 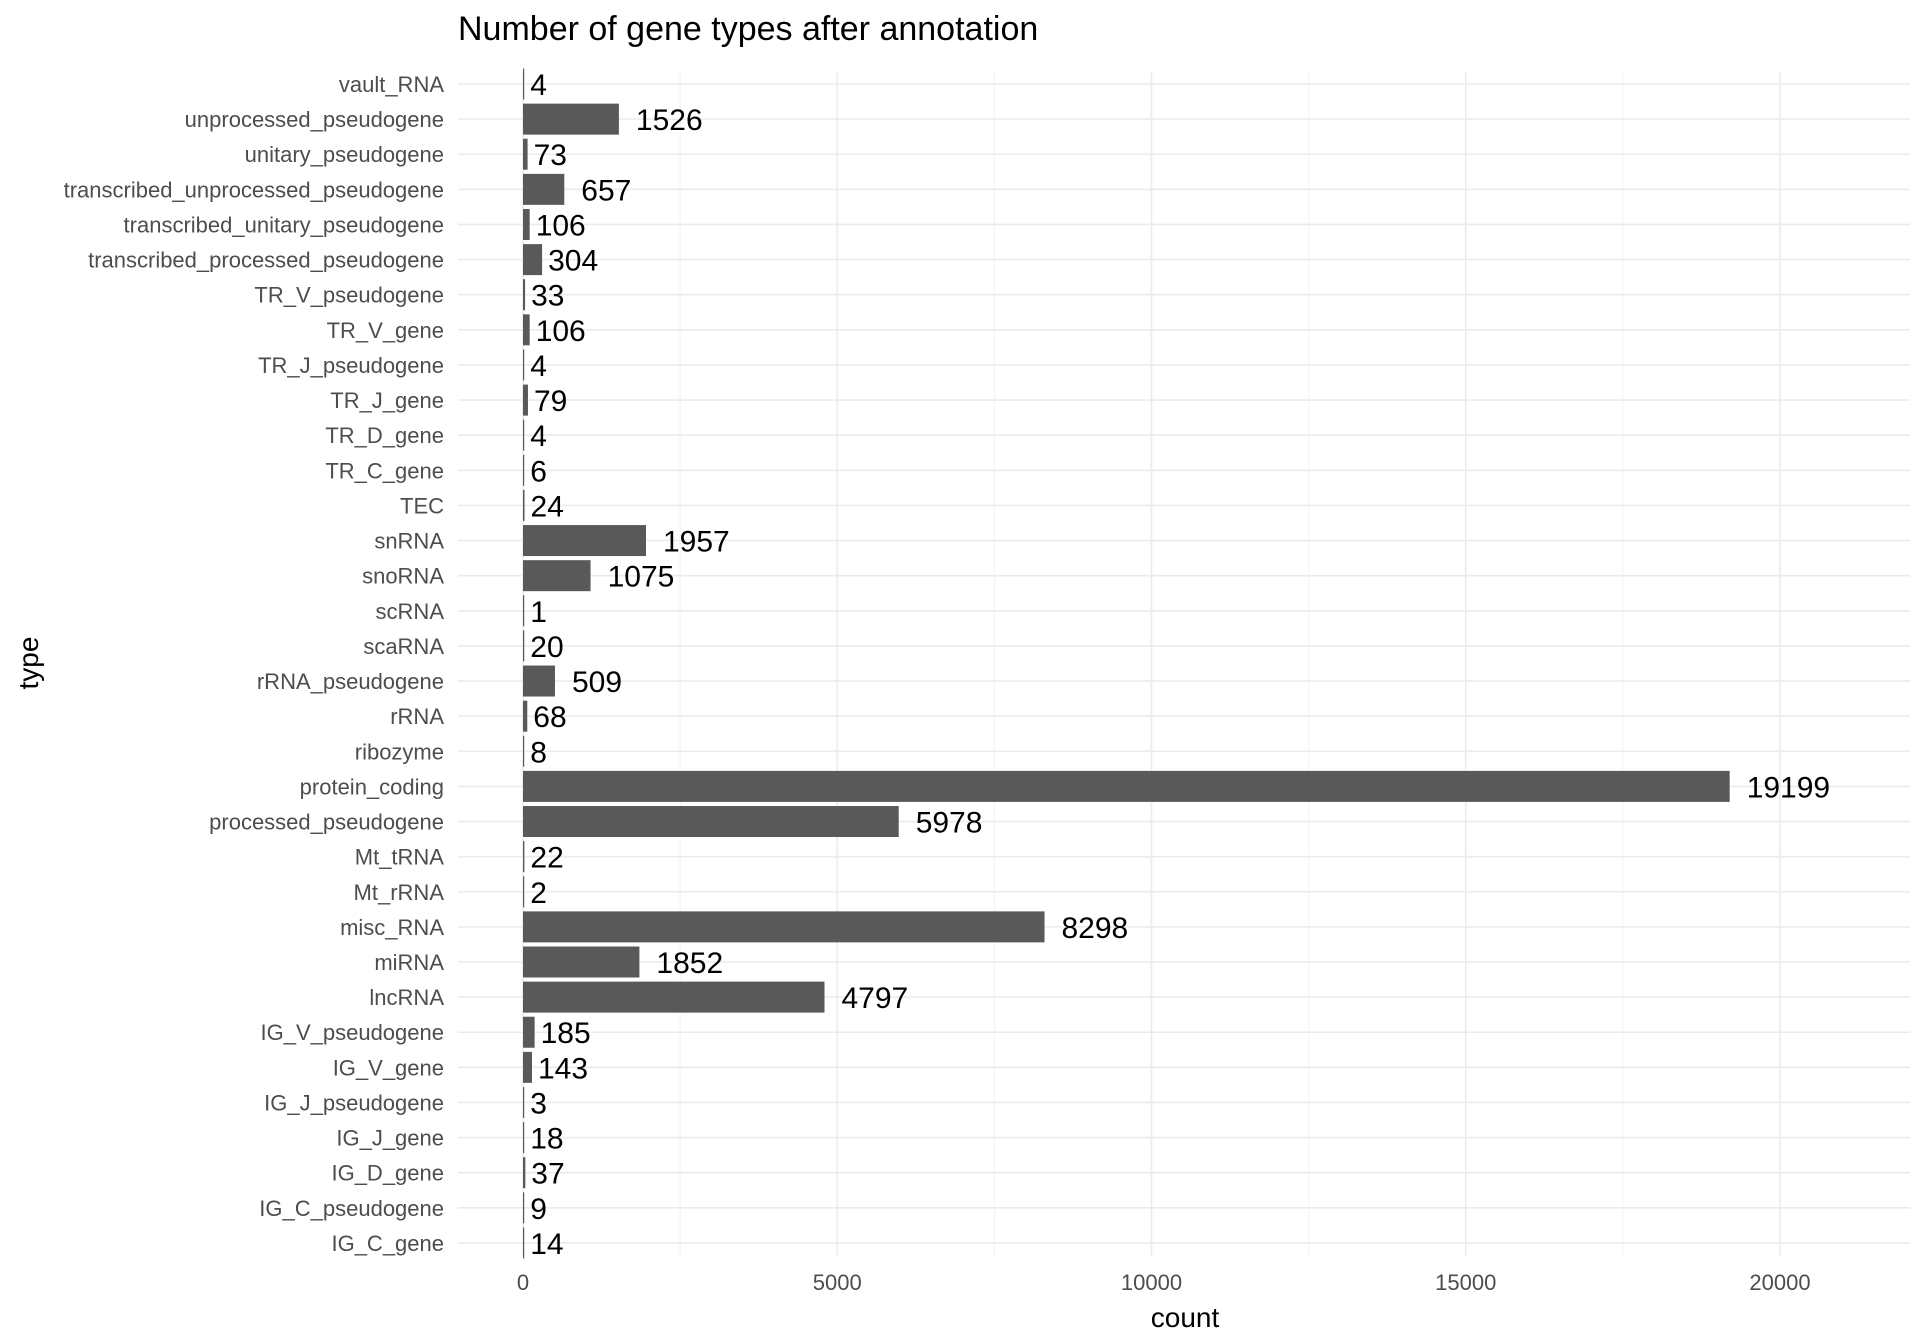 What do you see at coordinates (349, 295) in the screenshot?
I see `y-tick-label: TR_V_pseudogene` at bounding box center [349, 295].